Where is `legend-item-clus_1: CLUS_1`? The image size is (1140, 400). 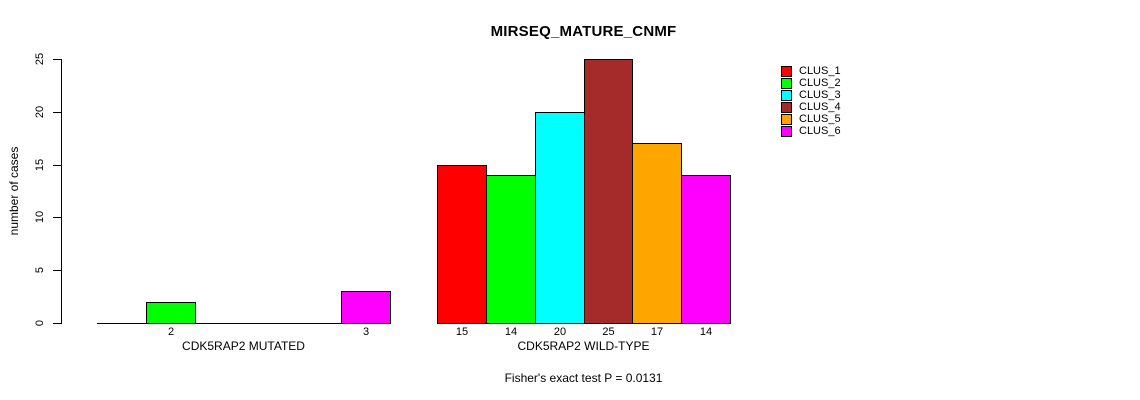 legend-item-clus_1: CLUS_1 is located at coordinates (811, 71).